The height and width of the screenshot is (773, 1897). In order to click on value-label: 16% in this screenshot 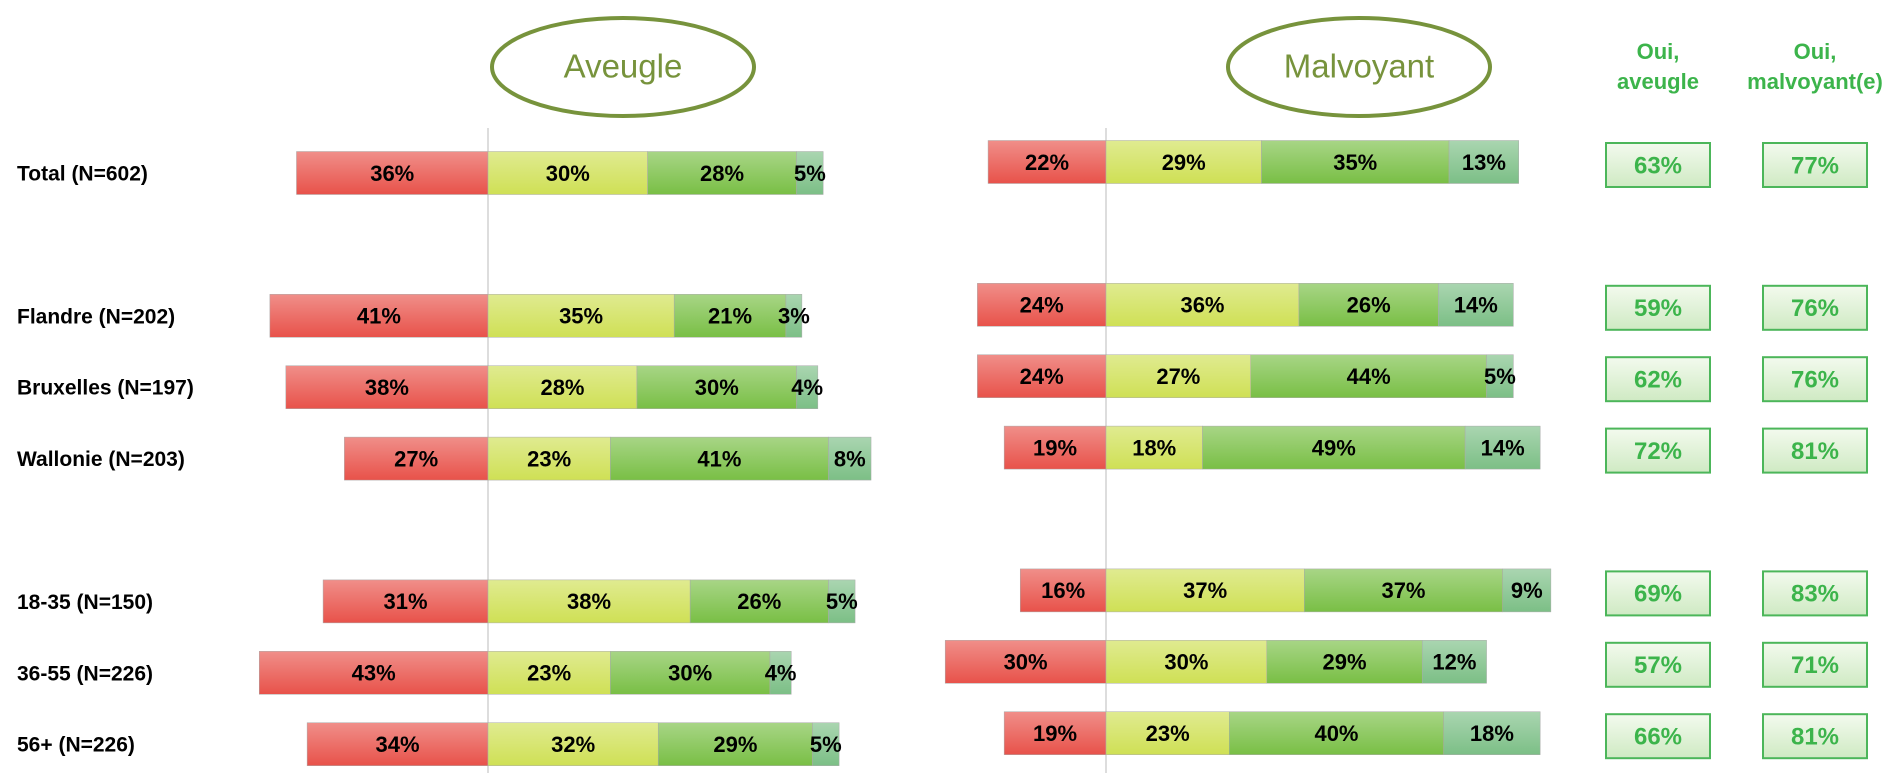, I will do `click(1063, 590)`.